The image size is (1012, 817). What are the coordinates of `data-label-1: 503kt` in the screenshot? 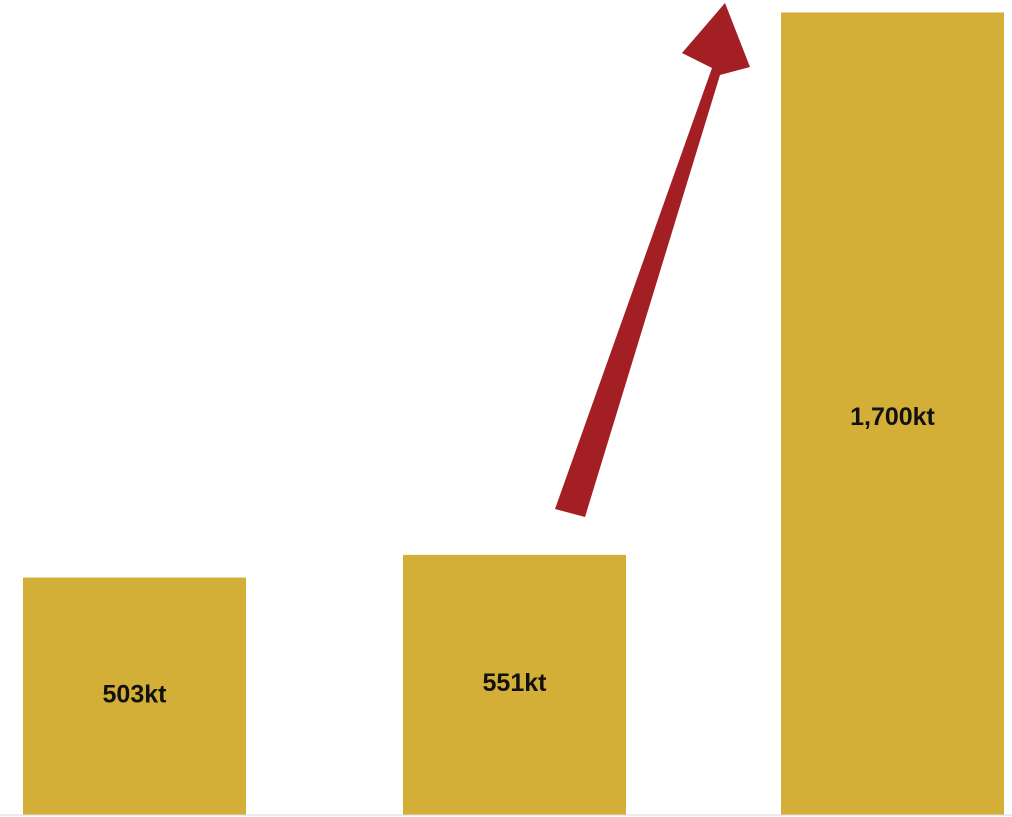 It's located at (135, 694).